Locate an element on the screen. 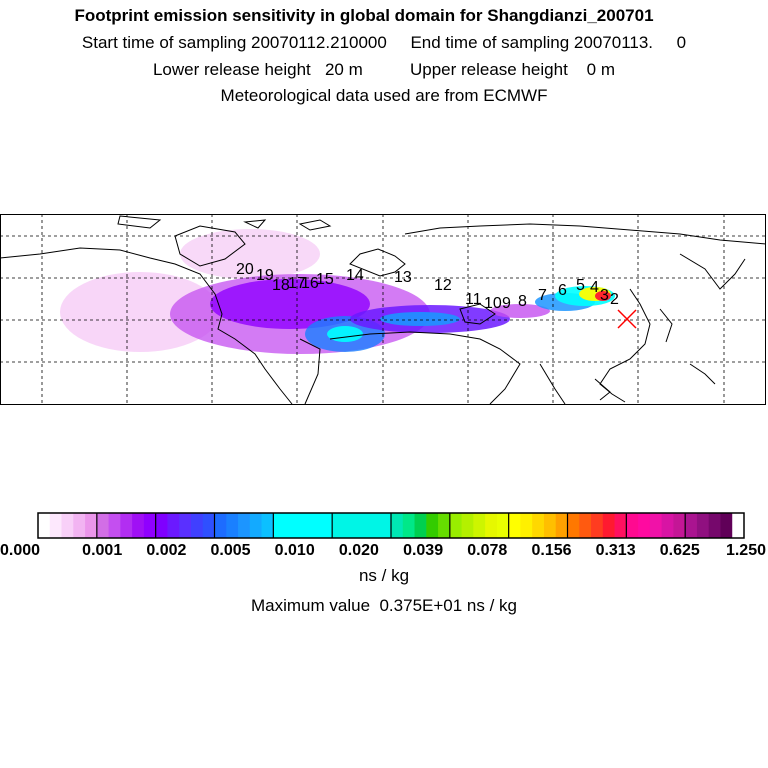 The height and width of the screenshot is (768, 768). color-group-dividers is located at coordinates (391, 525).